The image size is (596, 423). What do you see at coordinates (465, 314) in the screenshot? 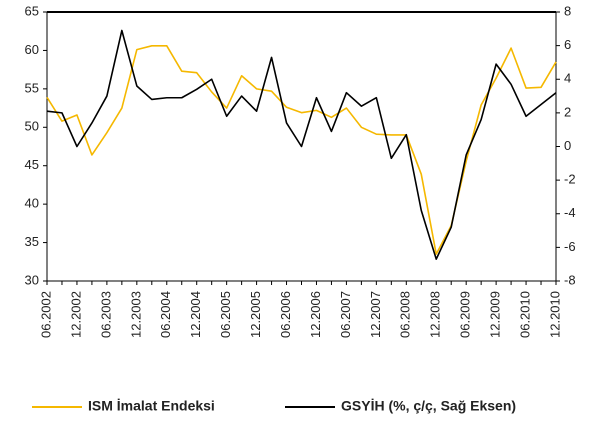
I see `x-tick-label: 06.2009` at bounding box center [465, 314].